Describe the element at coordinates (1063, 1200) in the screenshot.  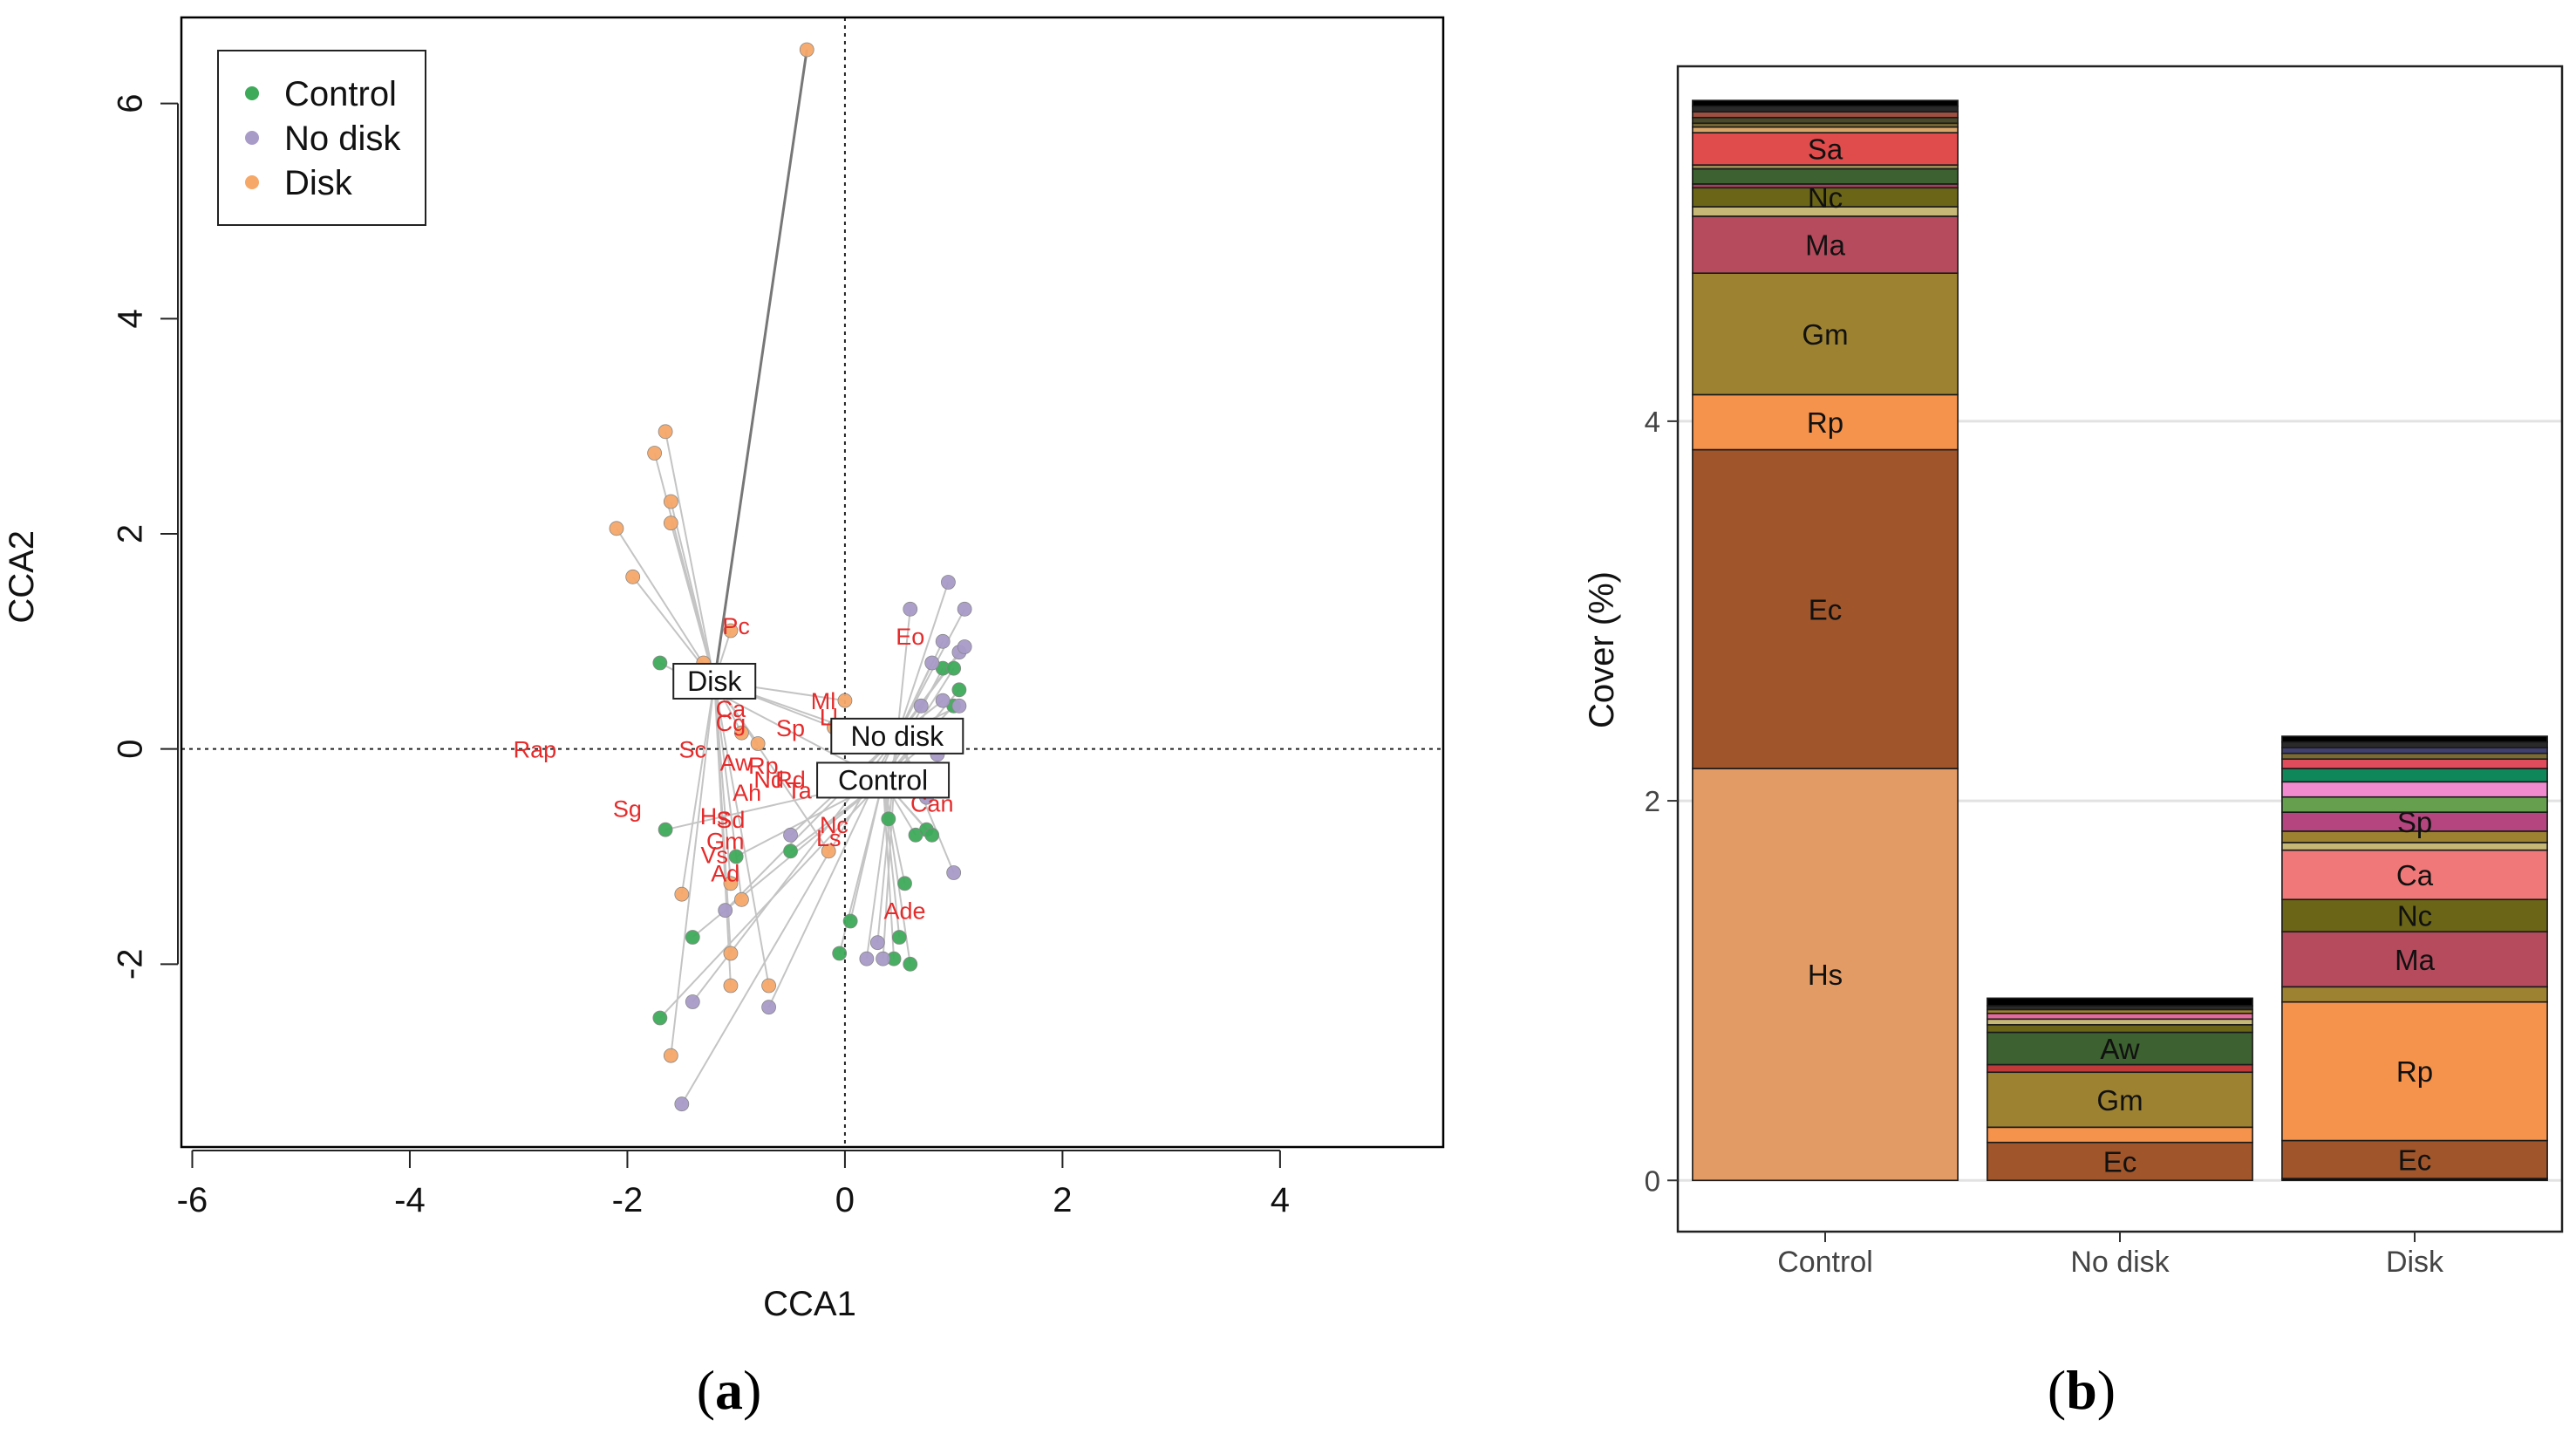
I see `x-tick-label: 2` at that location.